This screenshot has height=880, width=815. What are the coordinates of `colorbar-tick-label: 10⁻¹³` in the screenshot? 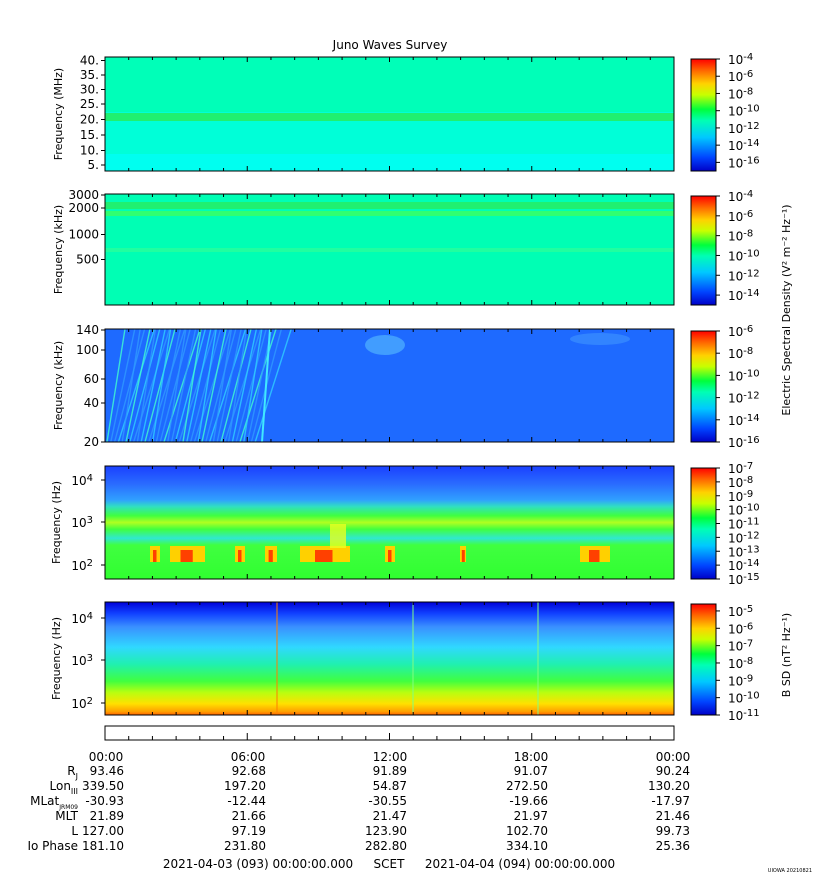 It's located at (744, 551).